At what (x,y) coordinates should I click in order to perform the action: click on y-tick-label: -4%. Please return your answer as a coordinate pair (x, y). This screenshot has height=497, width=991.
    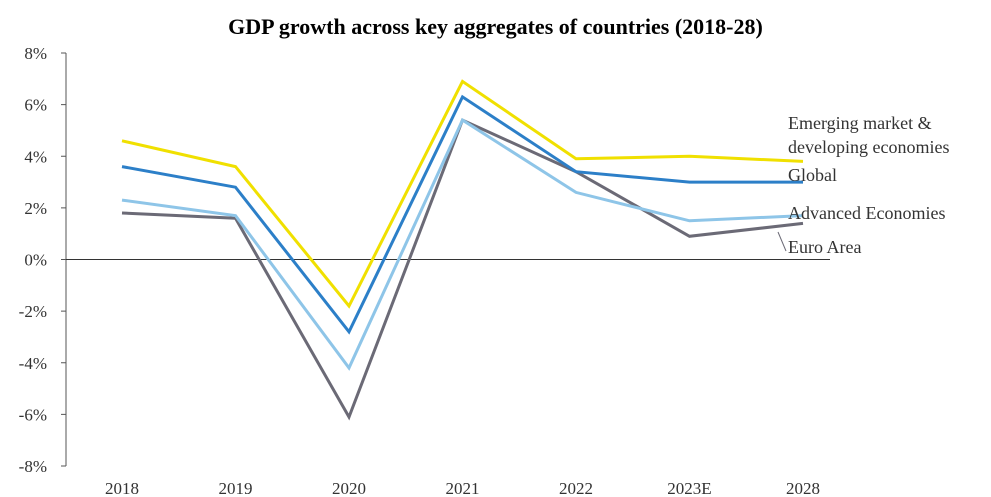
    Looking at the image, I should click on (33, 363).